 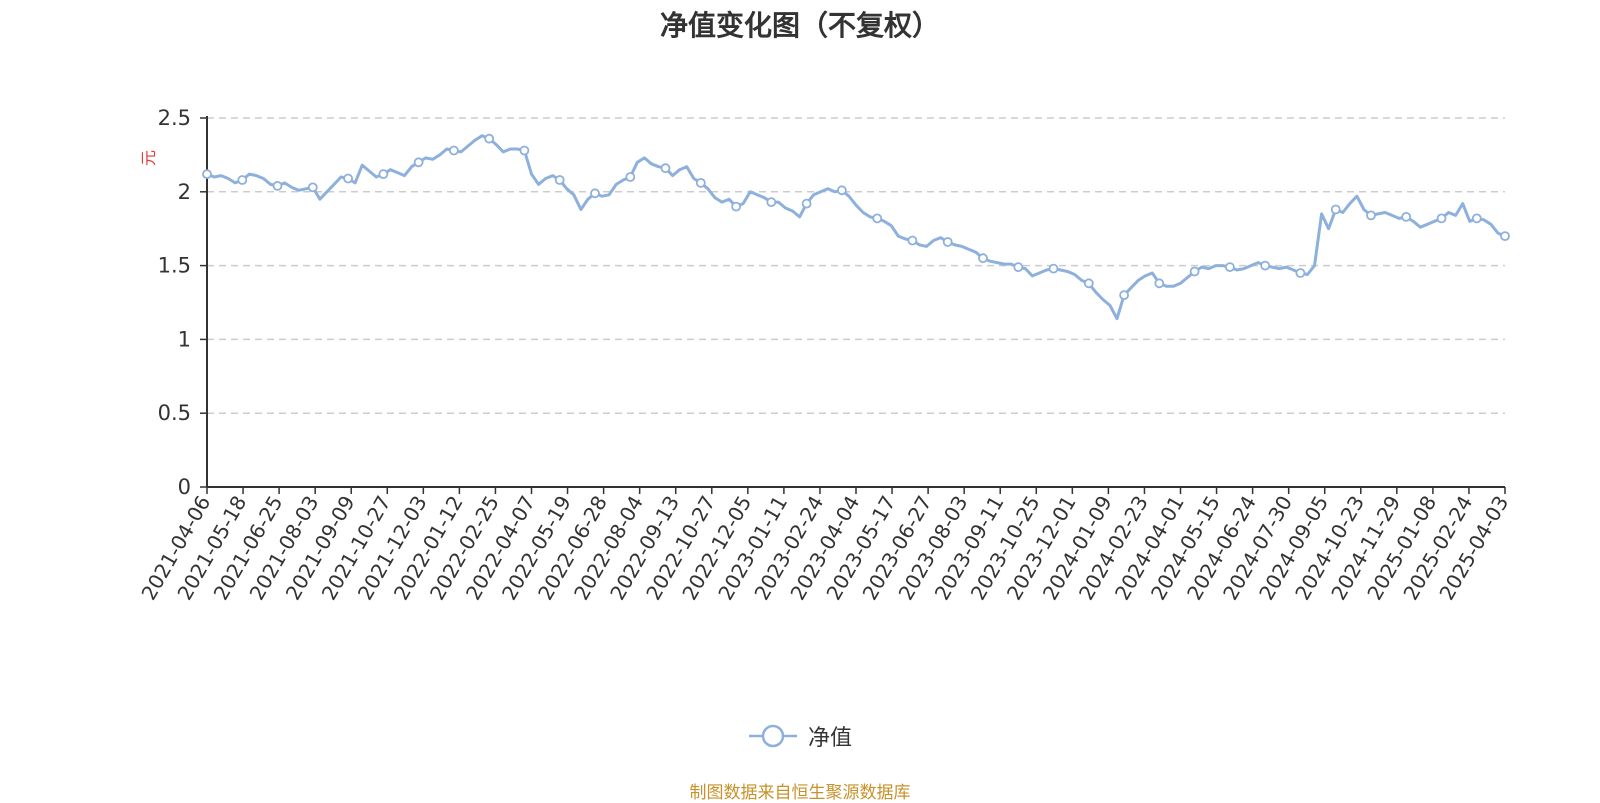 I want to click on y-axis-unit-label: 元, so click(x=148, y=158).